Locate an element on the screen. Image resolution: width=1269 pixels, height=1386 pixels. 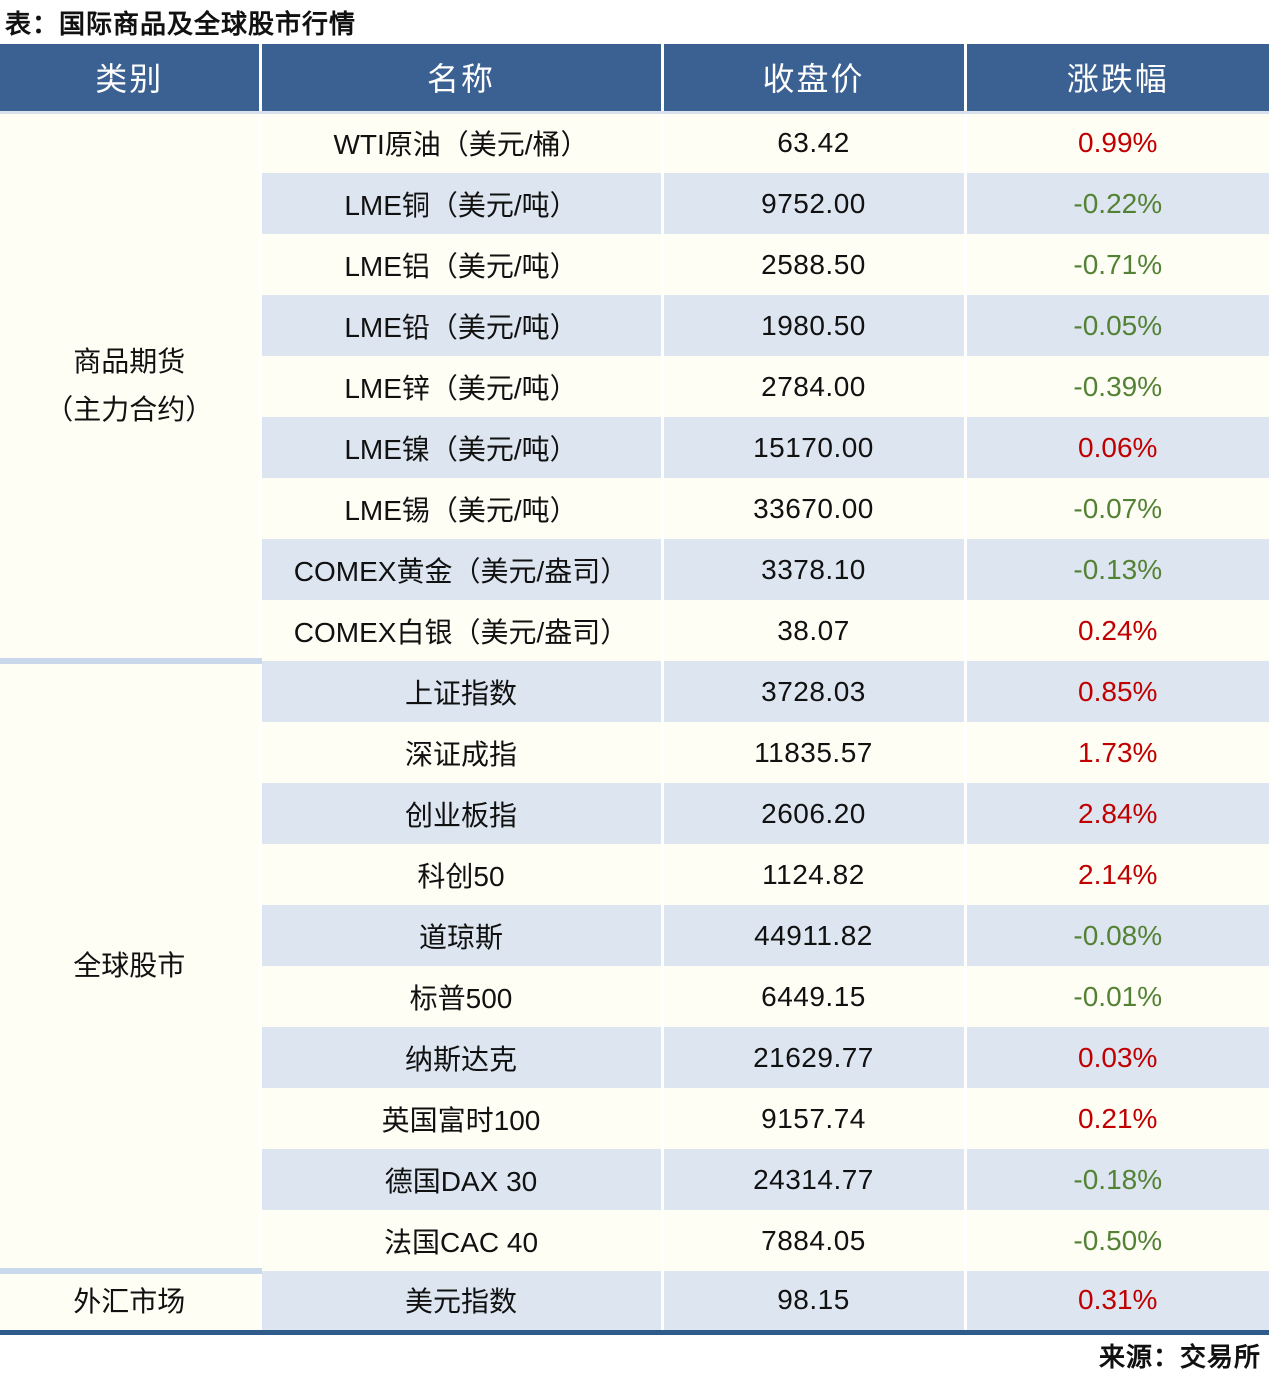
table-row: LME铜（美元/吨） 9752.00 -0.22% is located at coordinates (634, 203).